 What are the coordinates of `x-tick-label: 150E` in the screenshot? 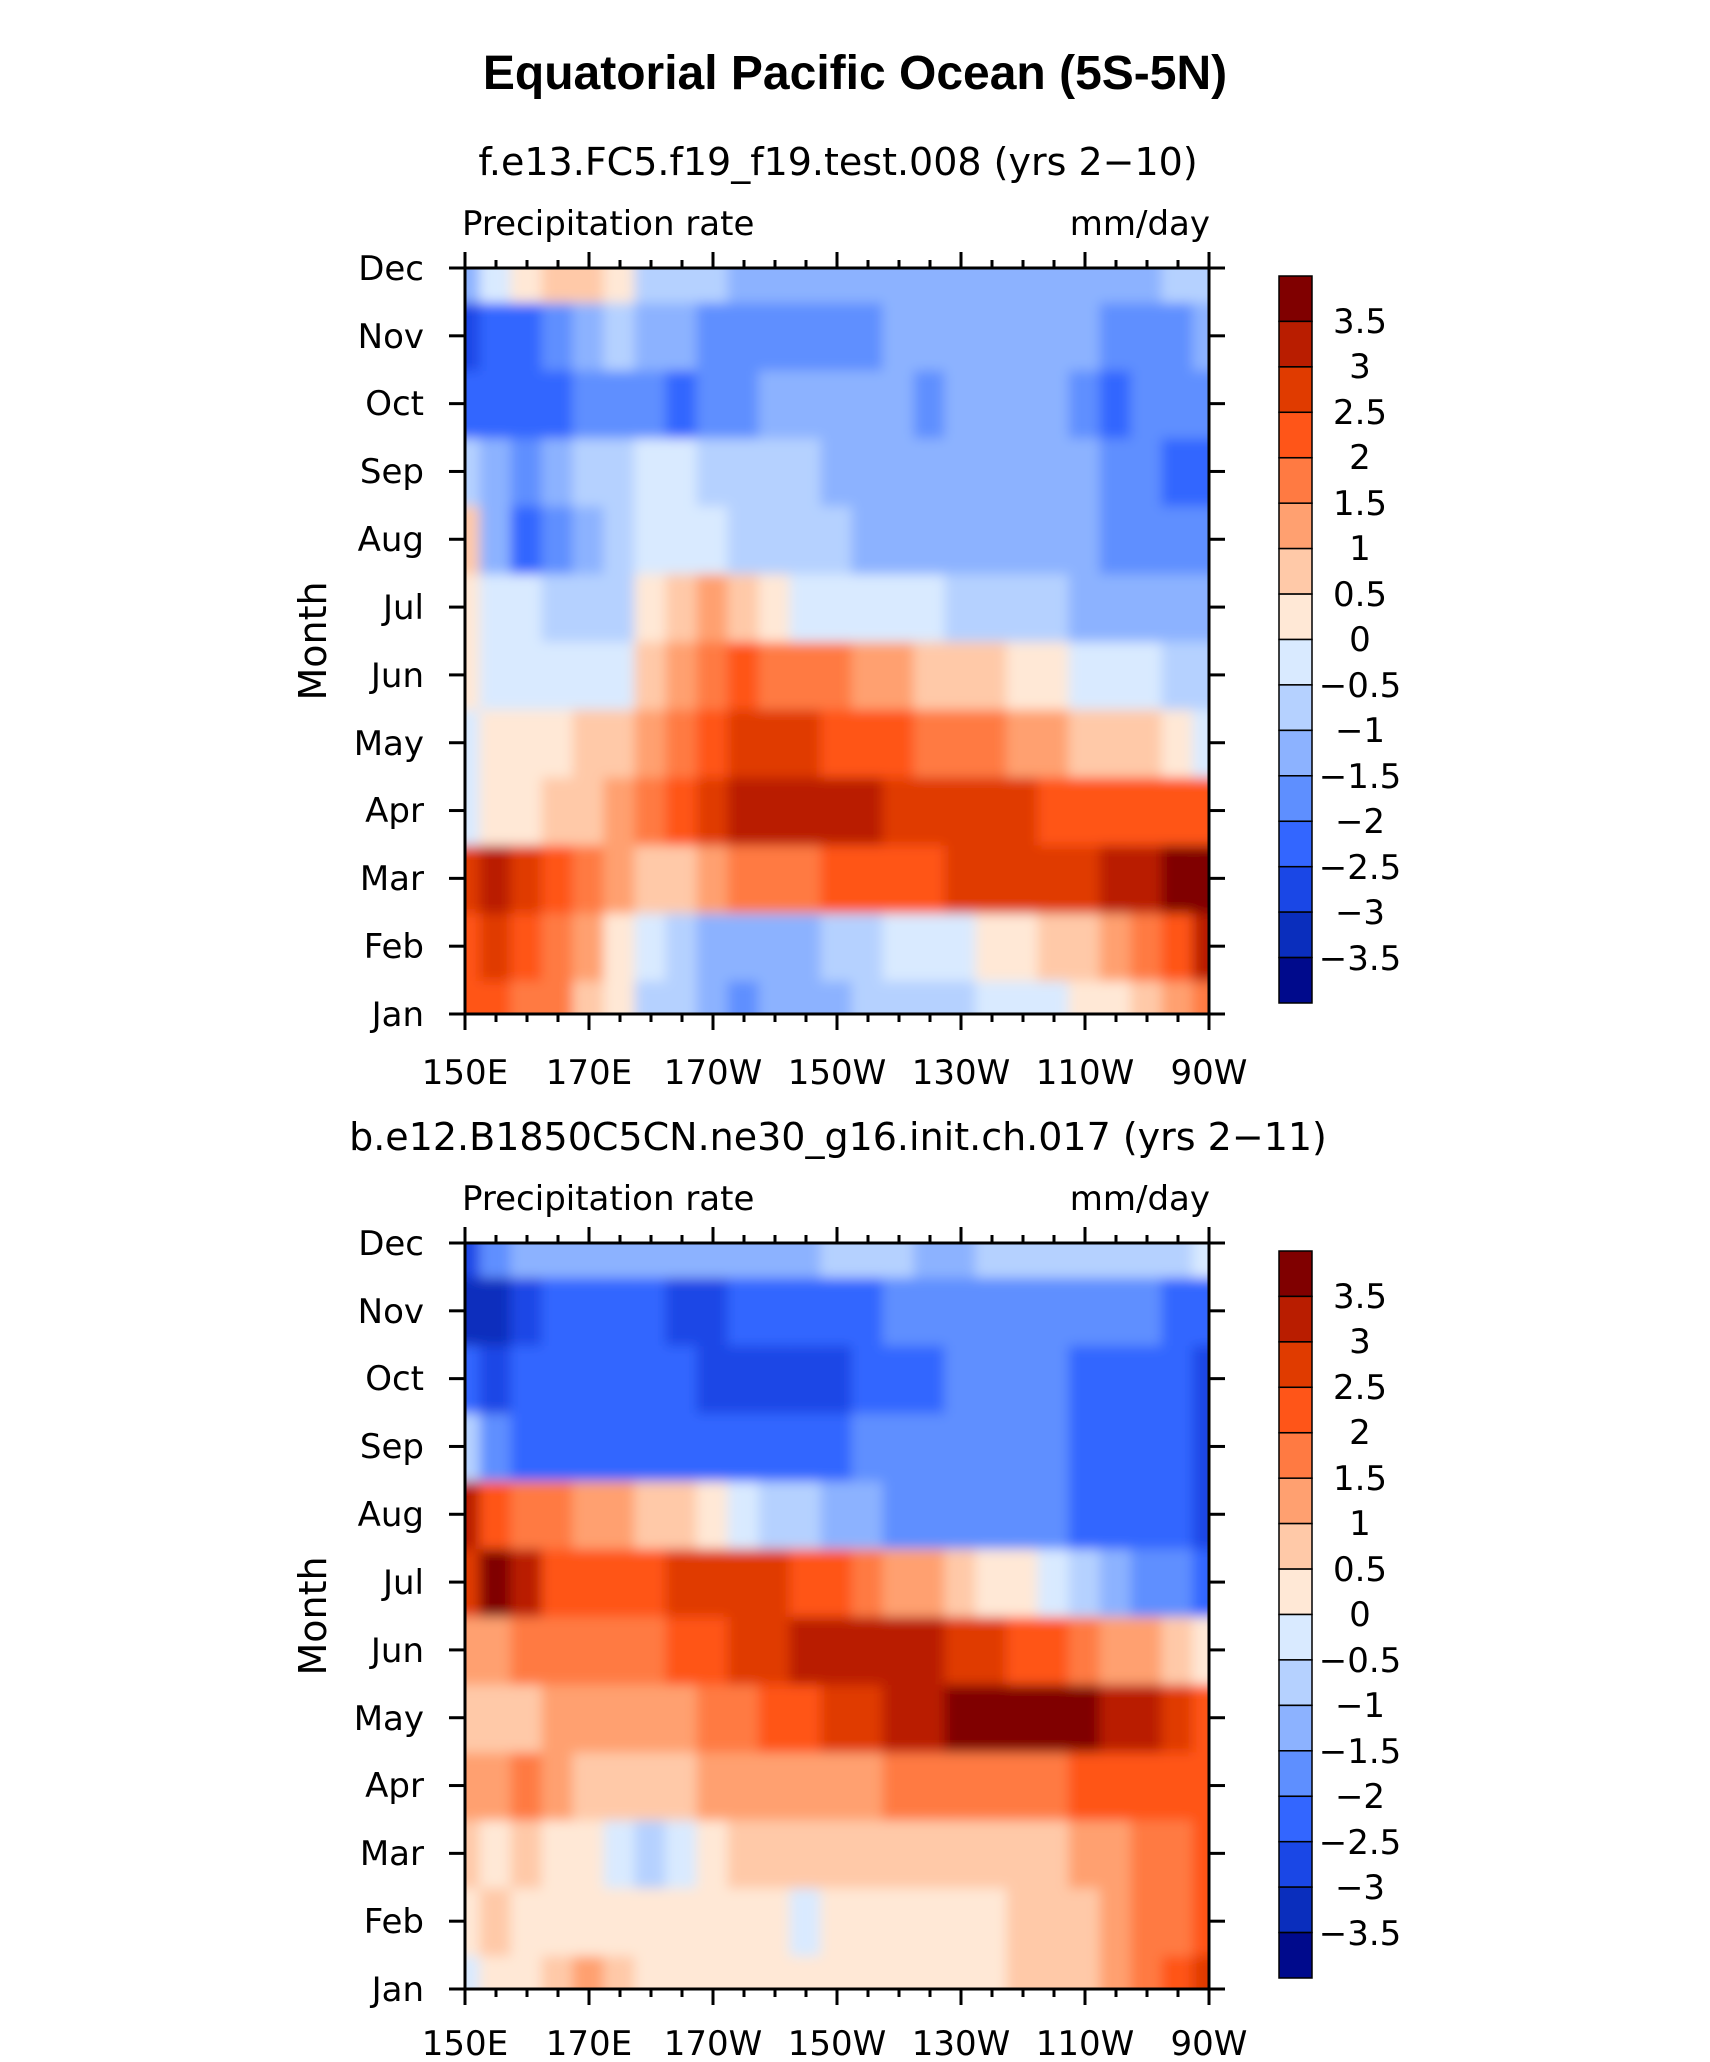 It's located at (465, 2043).